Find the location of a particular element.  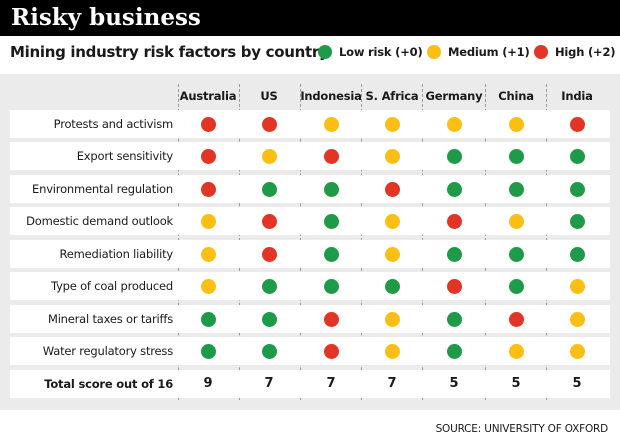

table-row: Remediation liability is located at coordinates (310, 254).